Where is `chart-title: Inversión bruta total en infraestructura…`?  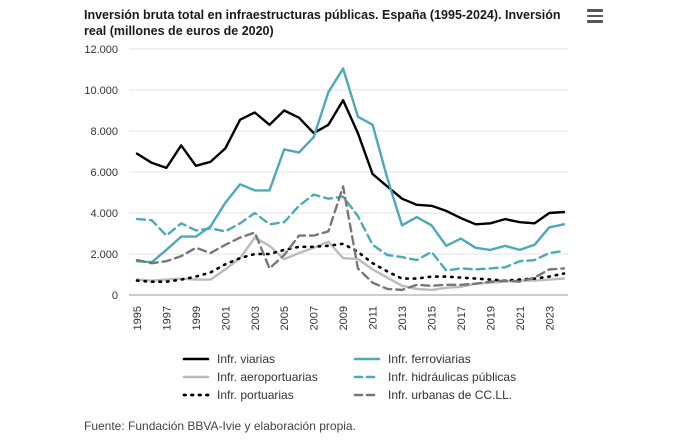 chart-title: Inversión bruta total en infraestructura… is located at coordinates (322, 23).